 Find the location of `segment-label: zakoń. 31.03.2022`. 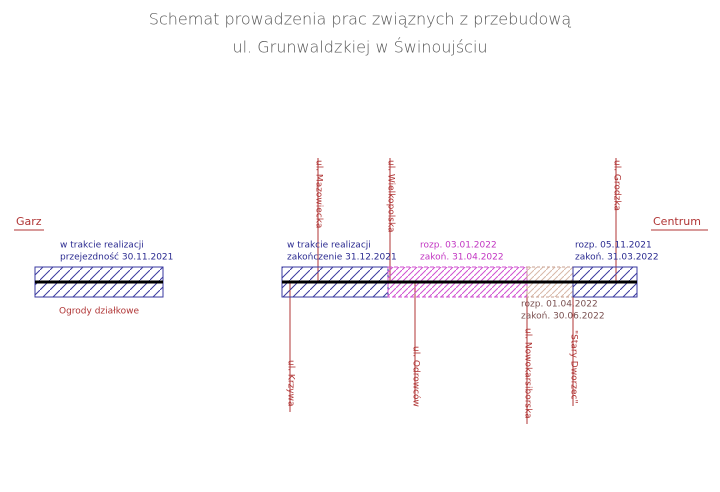

segment-label: zakoń. 31.03.2022 is located at coordinates (617, 258).